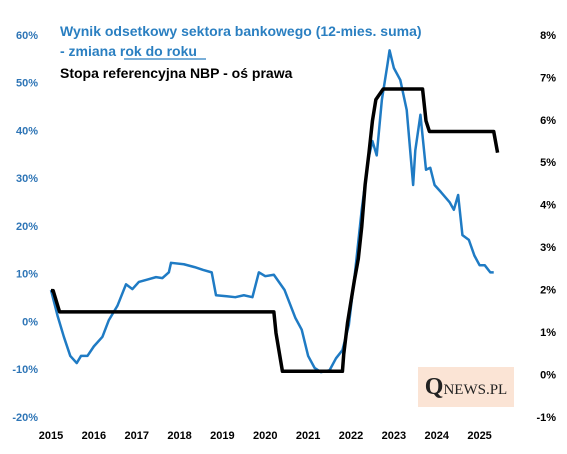 The height and width of the screenshot is (454, 567). What do you see at coordinates (27, 131) in the screenshot?
I see `y-tick-label: 40%` at bounding box center [27, 131].